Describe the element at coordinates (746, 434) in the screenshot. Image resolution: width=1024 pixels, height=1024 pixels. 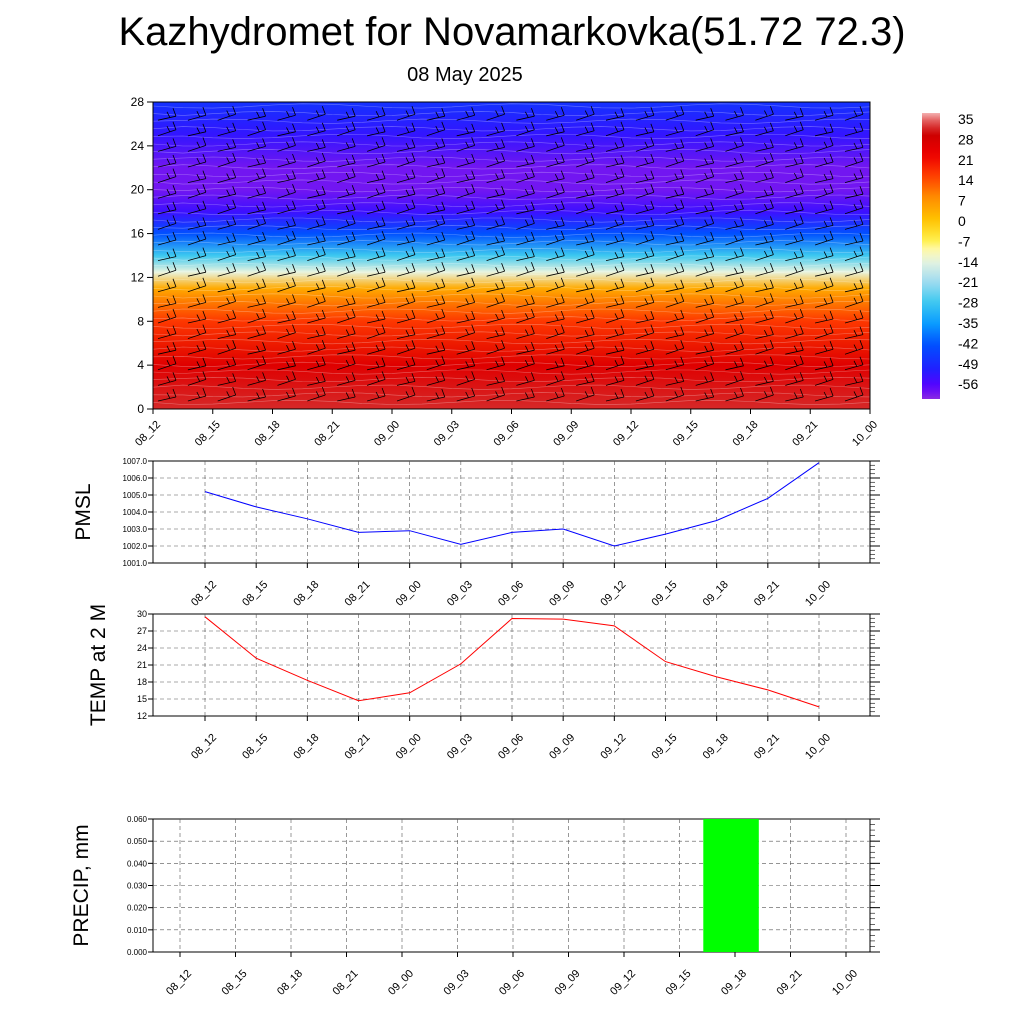
I see `x-tick-label: 09_18` at that location.